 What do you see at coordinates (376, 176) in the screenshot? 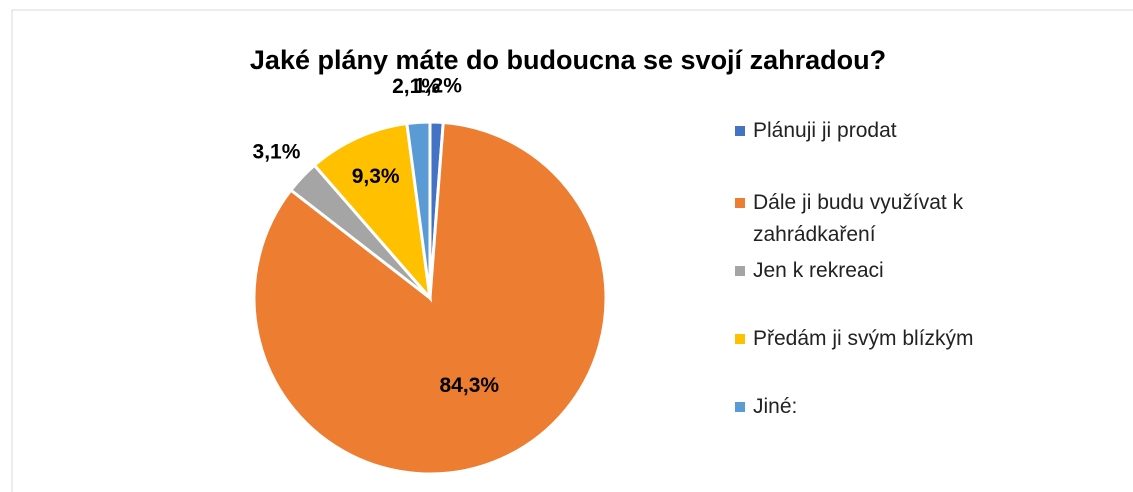
I see `data-label: 9,3%` at bounding box center [376, 176].